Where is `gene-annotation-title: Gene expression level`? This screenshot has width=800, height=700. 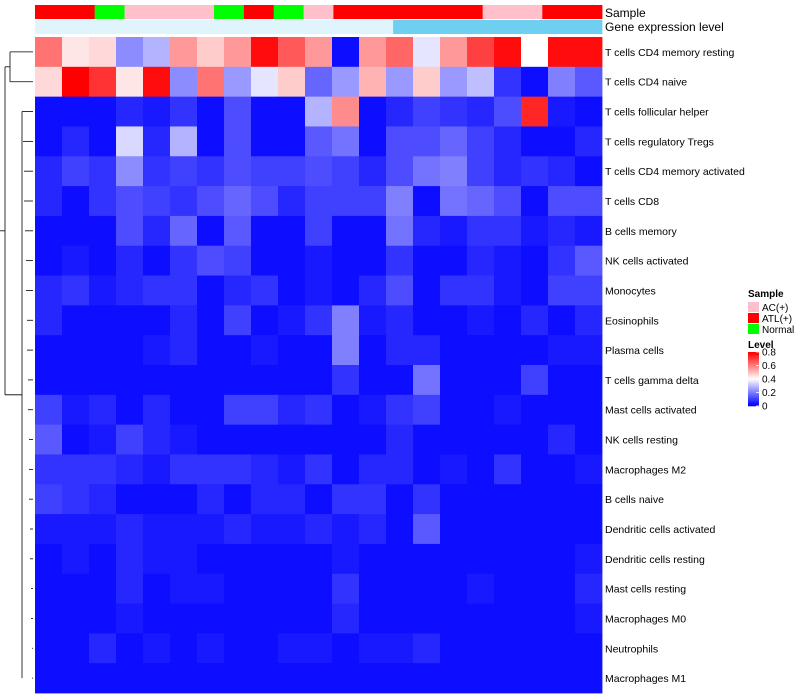
gene-annotation-title: Gene expression level is located at coordinates (664, 27).